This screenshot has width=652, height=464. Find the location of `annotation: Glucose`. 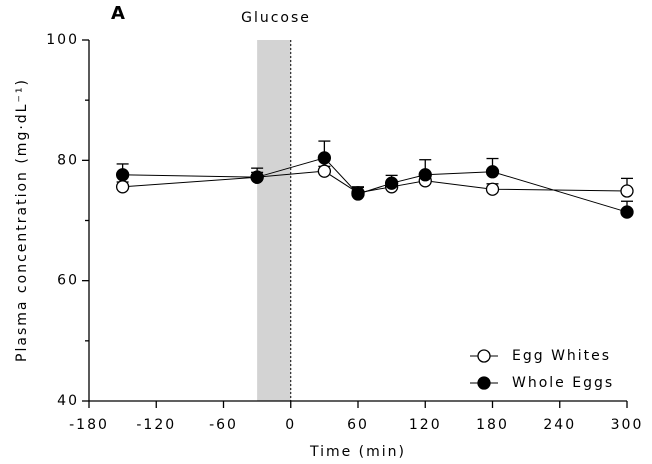

annotation: Glucose is located at coordinates (276, 18).